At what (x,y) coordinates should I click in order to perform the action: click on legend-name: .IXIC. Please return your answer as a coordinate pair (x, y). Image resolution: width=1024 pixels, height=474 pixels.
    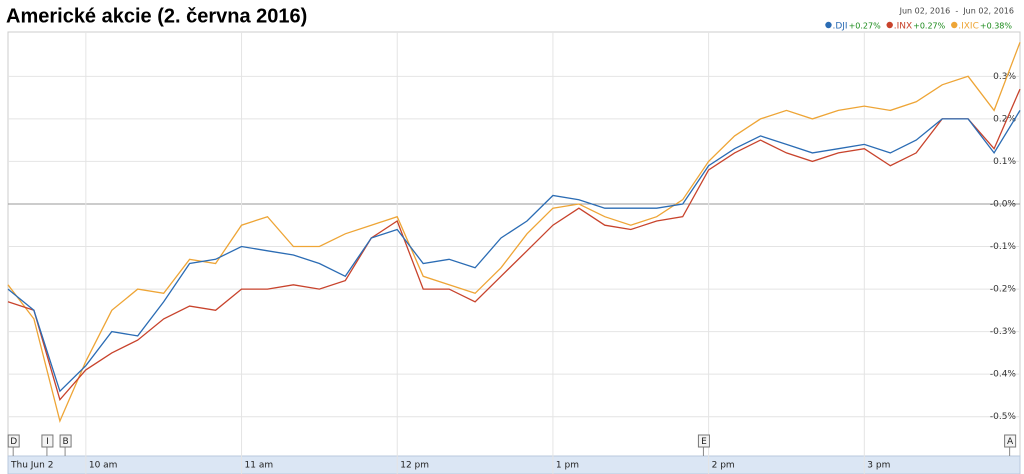
    Looking at the image, I should click on (968, 27).